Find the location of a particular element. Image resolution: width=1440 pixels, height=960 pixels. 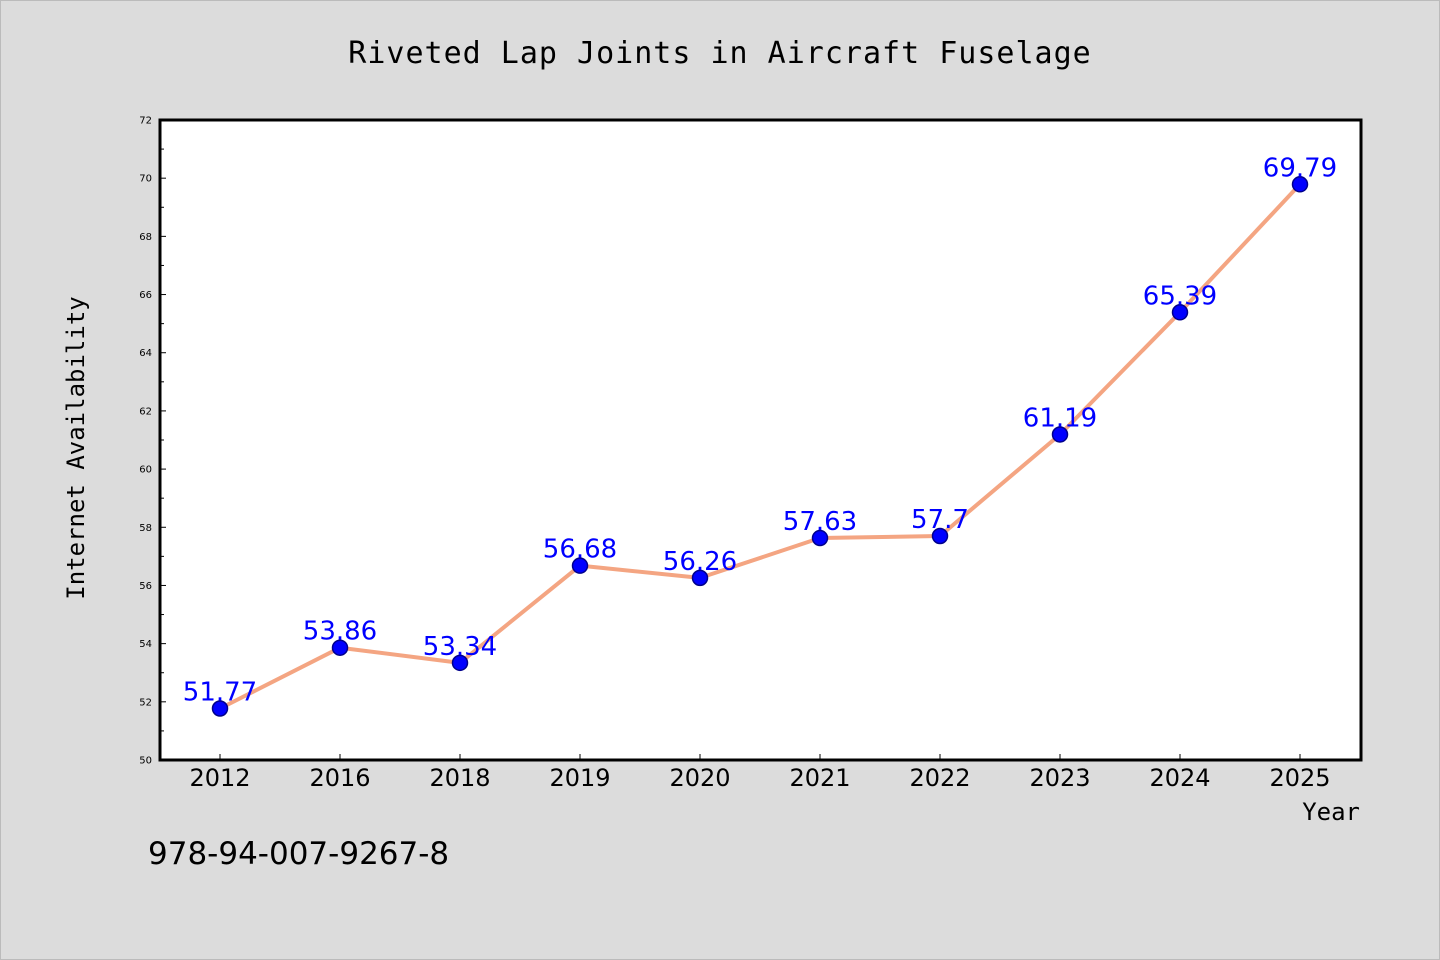

data-label: 69.79 is located at coordinates (1300, 168).